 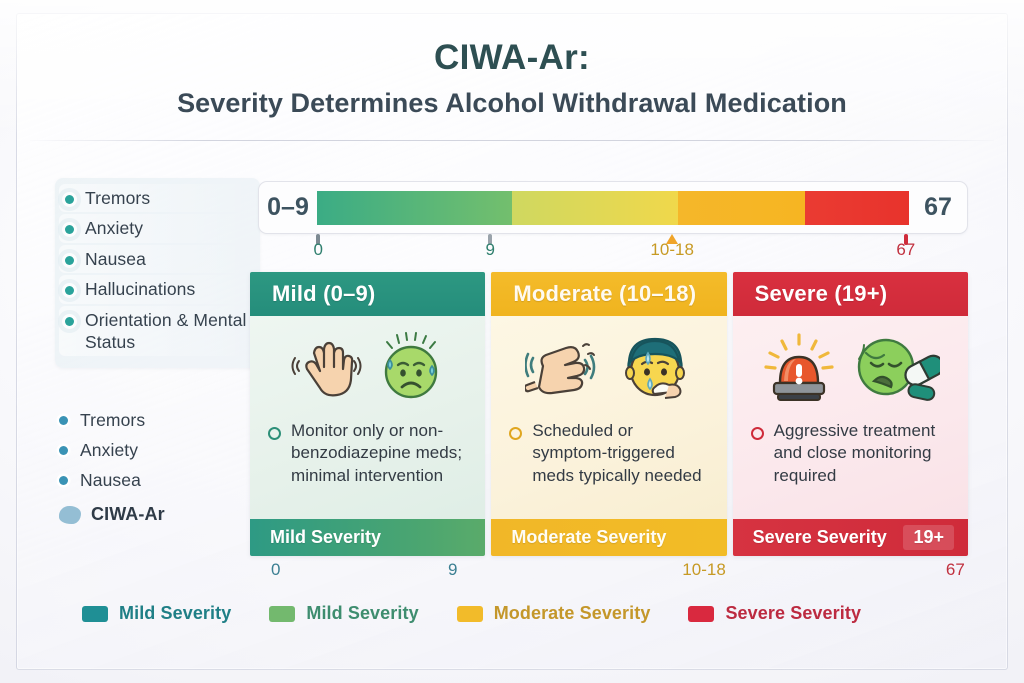 What do you see at coordinates (275, 569) in the screenshot?
I see `bottom-tick-label: 0` at bounding box center [275, 569].